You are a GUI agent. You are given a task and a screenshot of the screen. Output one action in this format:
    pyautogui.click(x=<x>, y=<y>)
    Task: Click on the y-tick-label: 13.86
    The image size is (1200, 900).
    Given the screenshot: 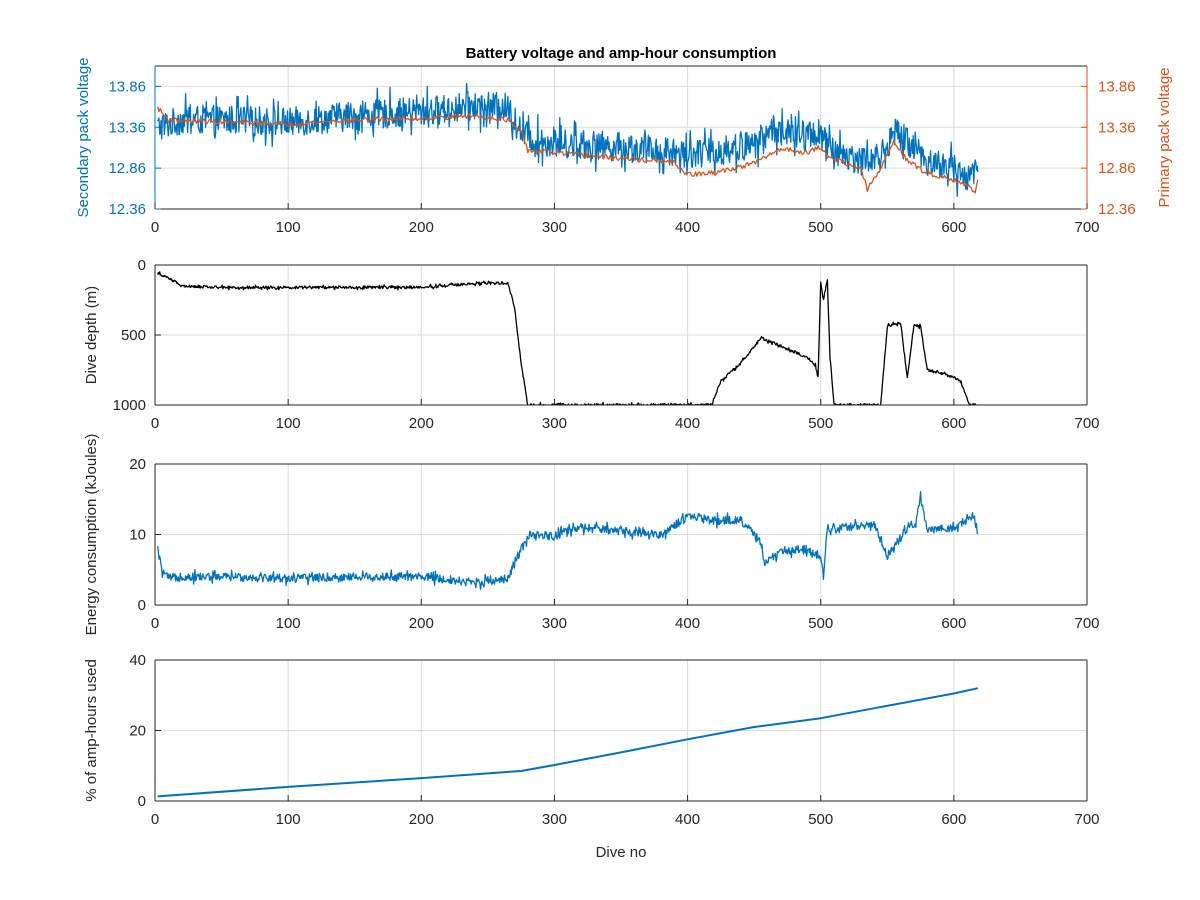 What is the action you would take?
    pyautogui.click(x=127, y=86)
    